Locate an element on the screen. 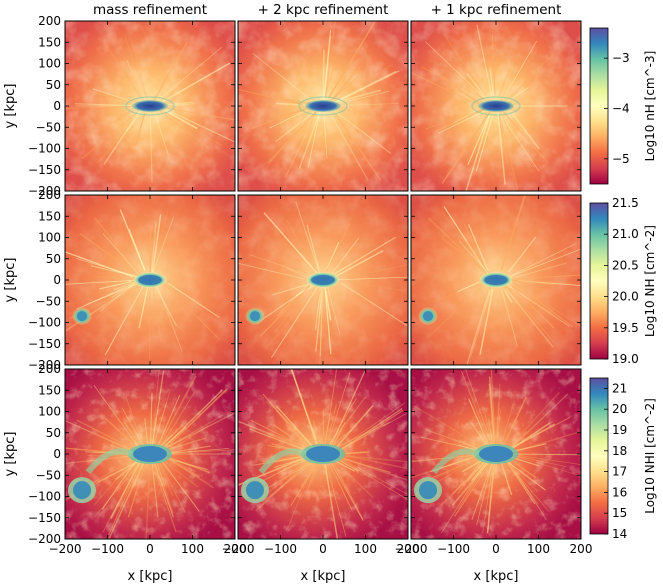  main-disk is located at coordinates (323, 106).